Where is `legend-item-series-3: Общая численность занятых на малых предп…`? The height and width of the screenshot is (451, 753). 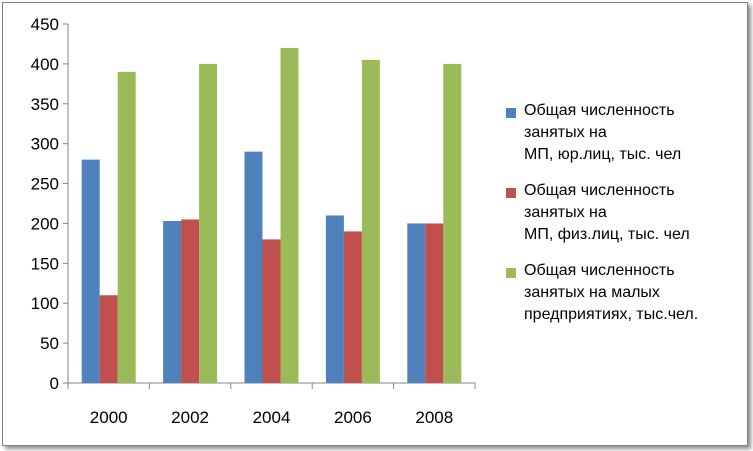
legend-item-series-3: Общая численность занятых на малых предп… is located at coordinates (626, 293).